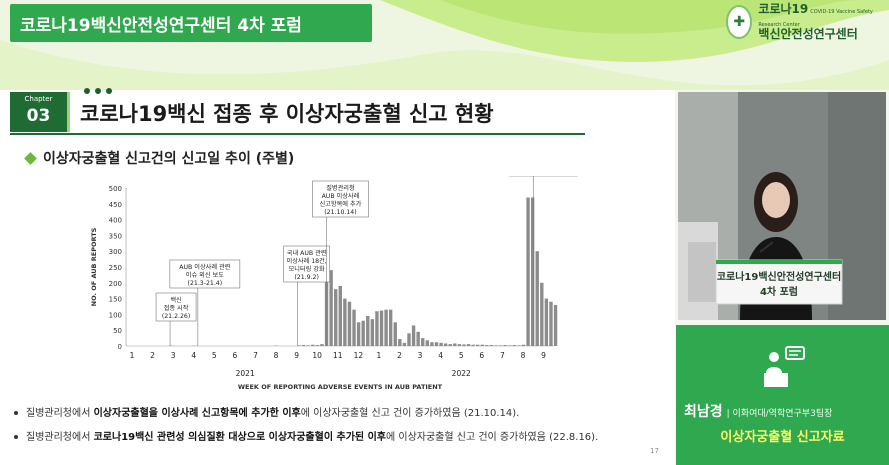  I want to click on podium-line1: 코로나19백신안전성연구센터, so click(779, 276).